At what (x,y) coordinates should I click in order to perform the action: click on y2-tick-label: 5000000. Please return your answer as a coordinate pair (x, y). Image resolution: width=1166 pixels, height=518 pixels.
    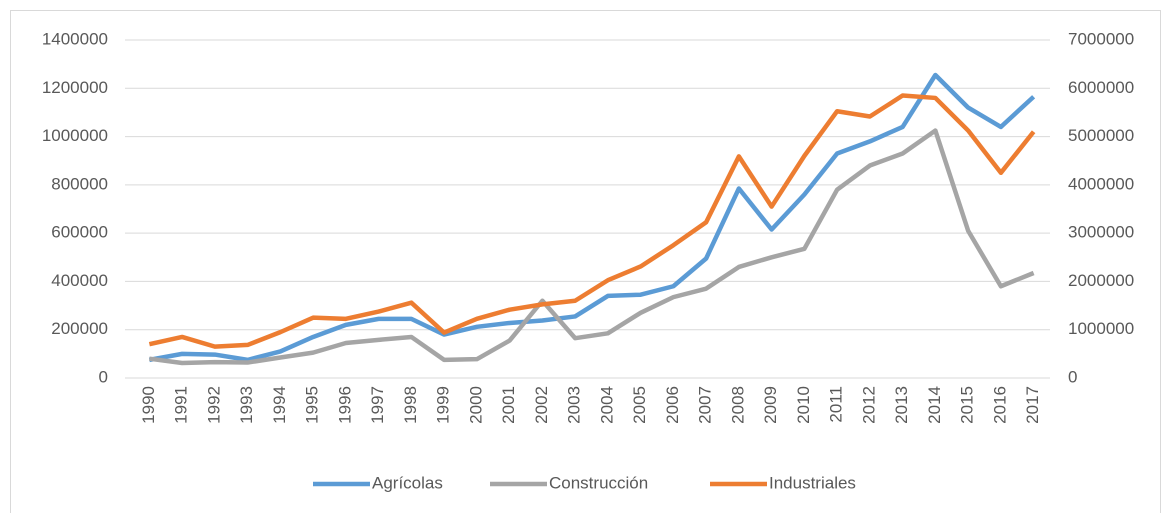
    Looking at the image, I should click on (1101, 135).